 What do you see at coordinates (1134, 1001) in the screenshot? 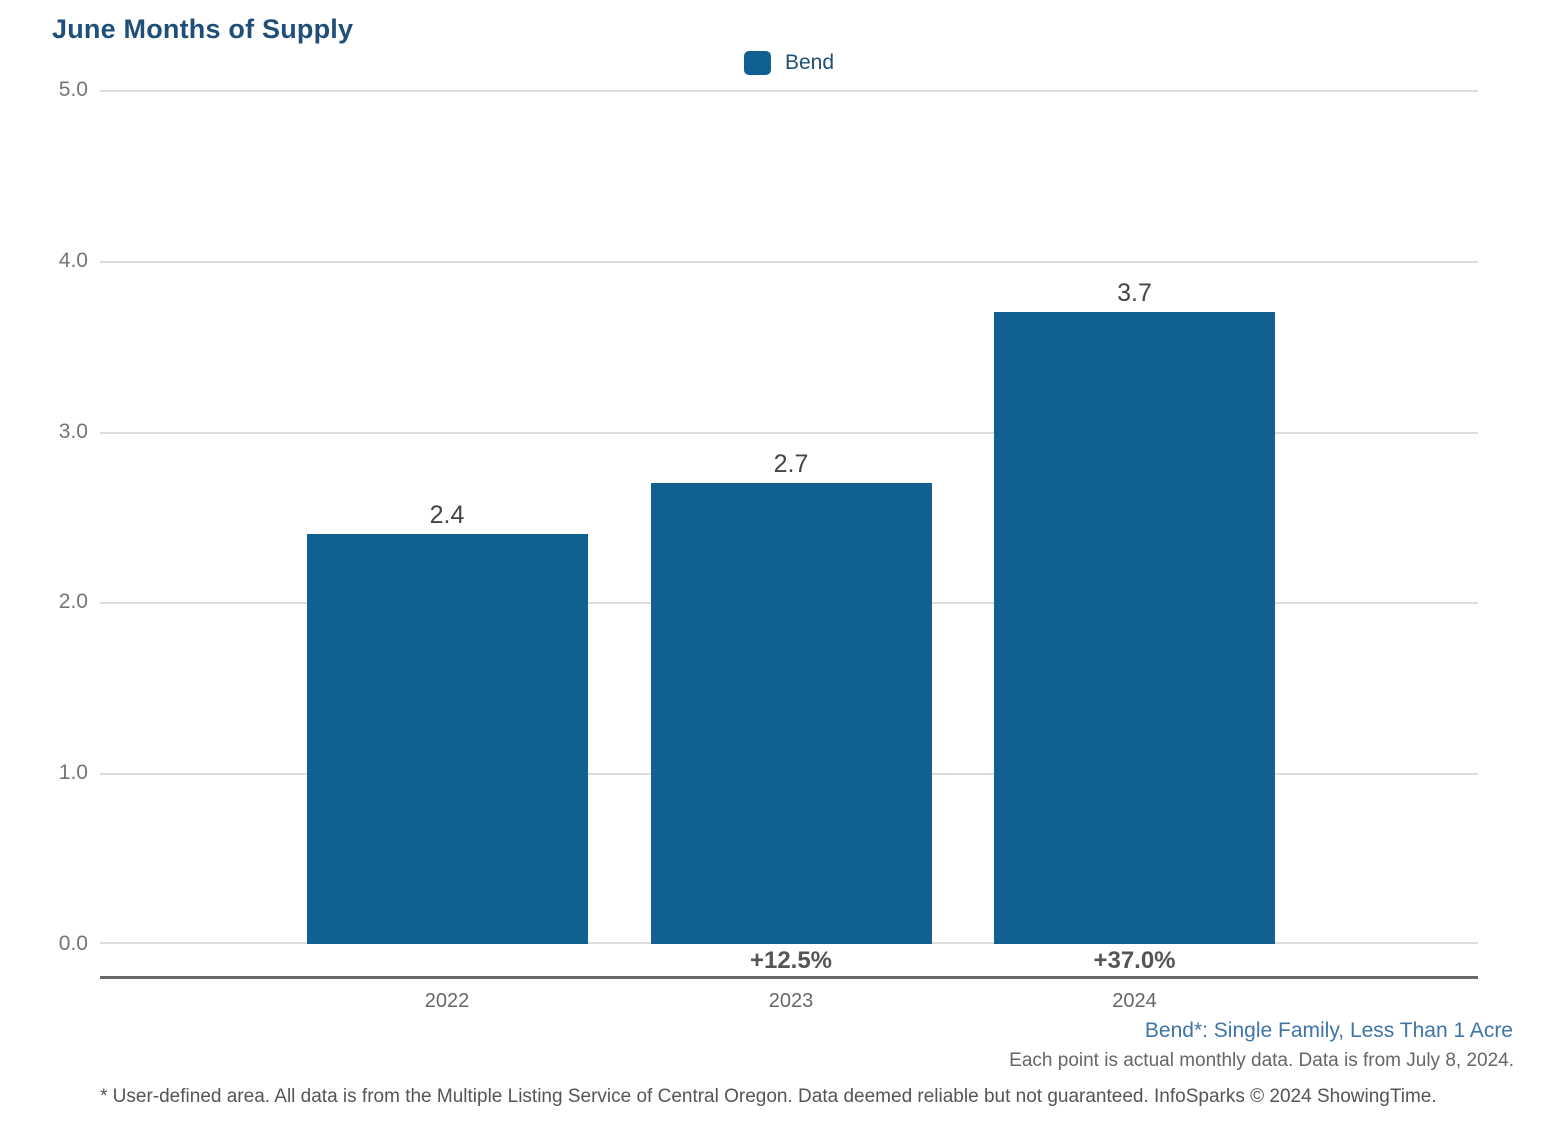
I see `x-axis-label-2024: 2024` at bounding box center [1134, 1001].